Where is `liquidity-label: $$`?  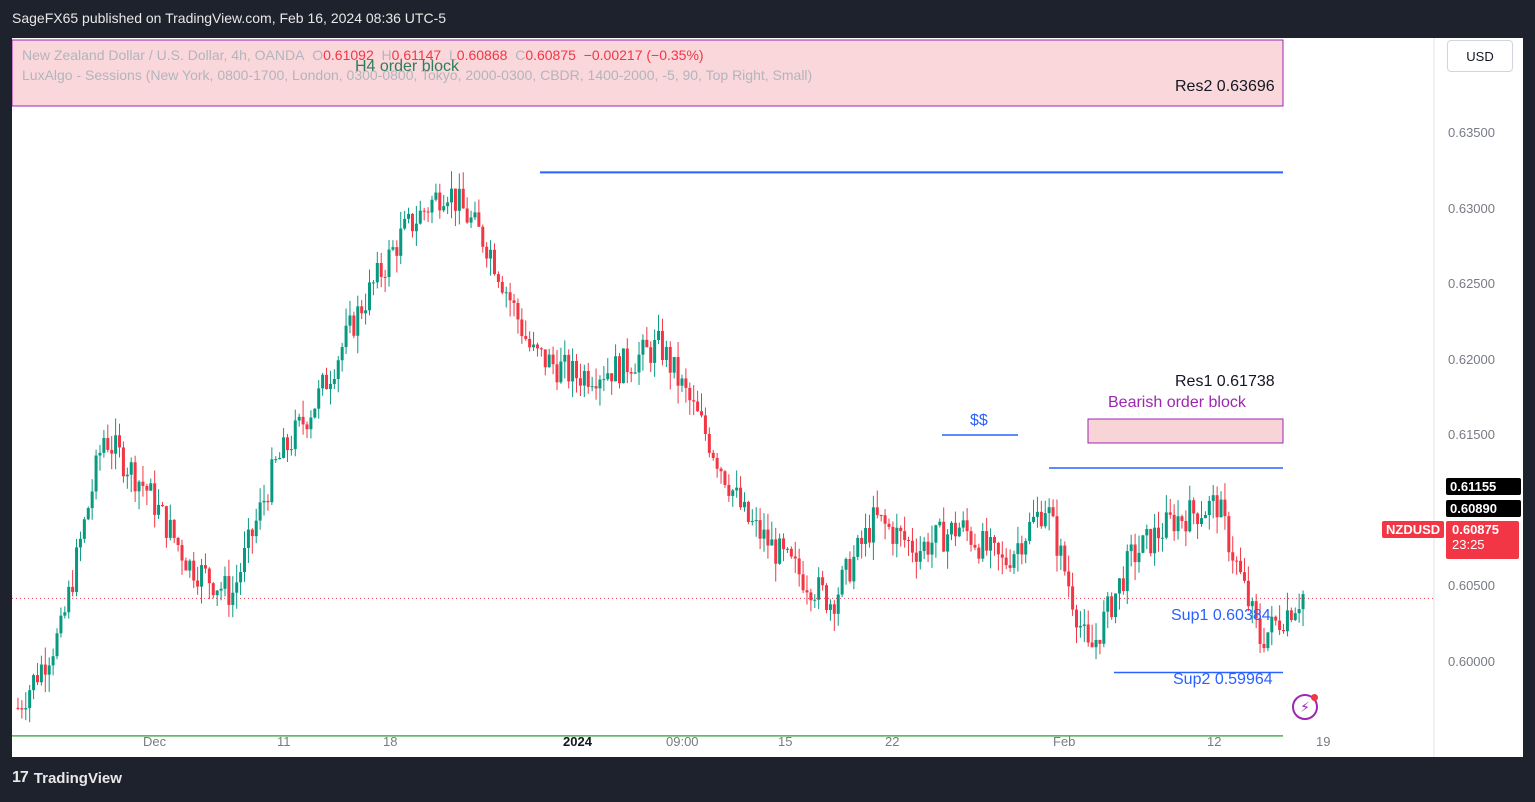 liquidity-label: $$ is located at coordinates (979, 420).